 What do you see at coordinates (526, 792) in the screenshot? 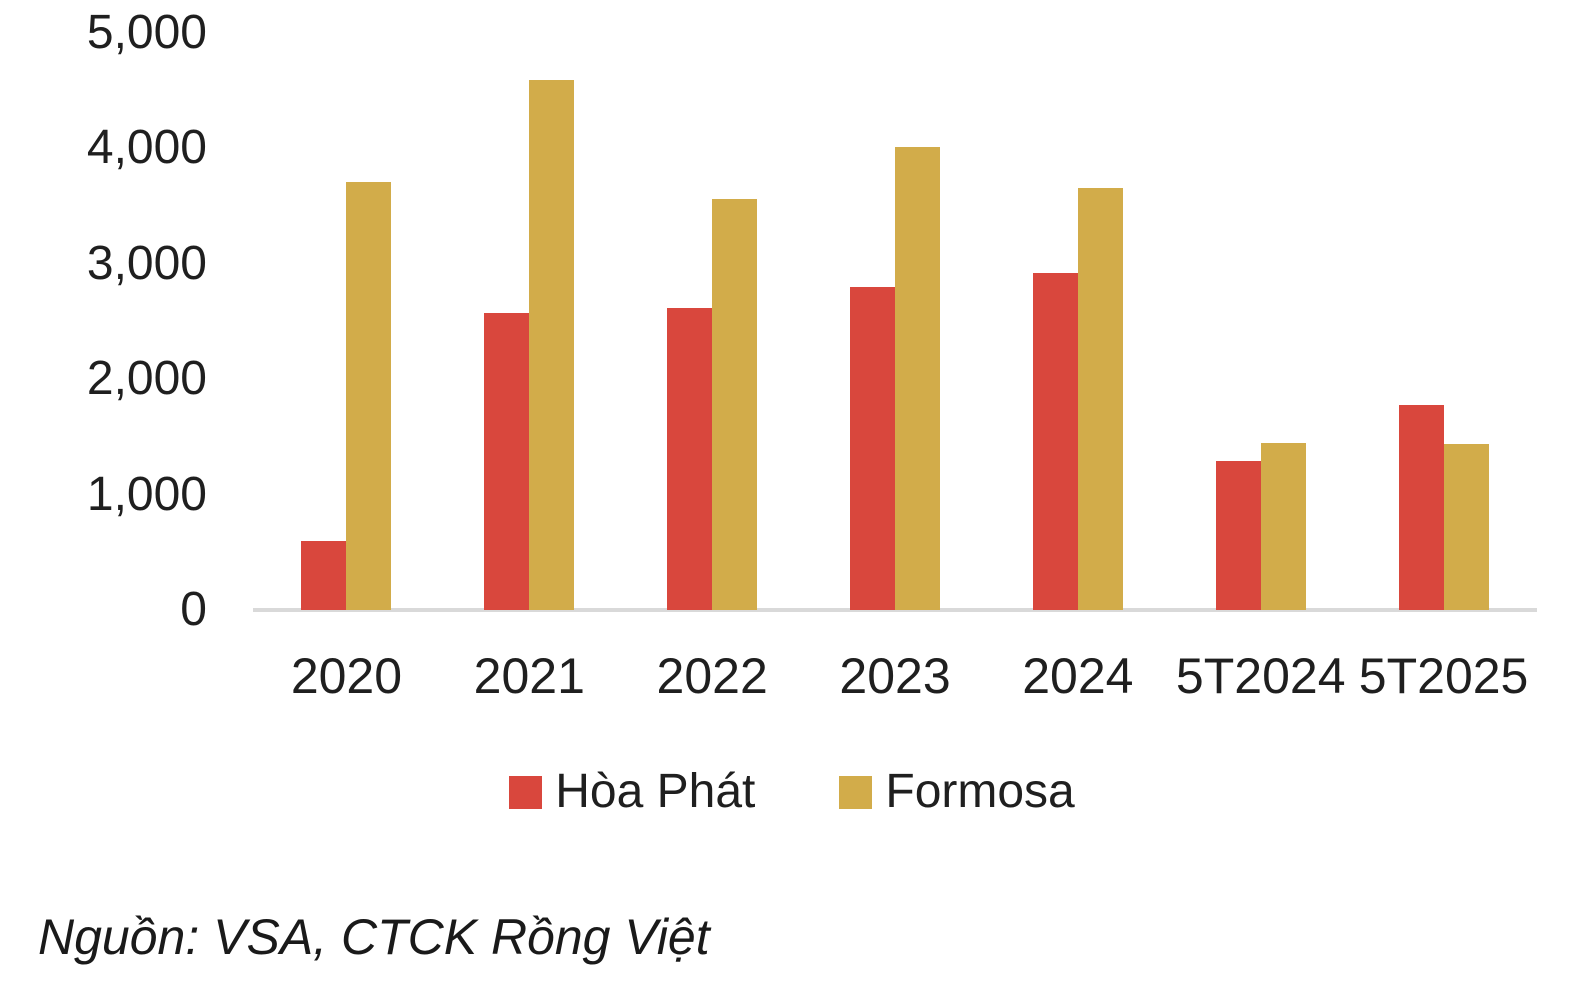
I see `hoa-phat-swatch-icon` at bounding box center [526, 792].